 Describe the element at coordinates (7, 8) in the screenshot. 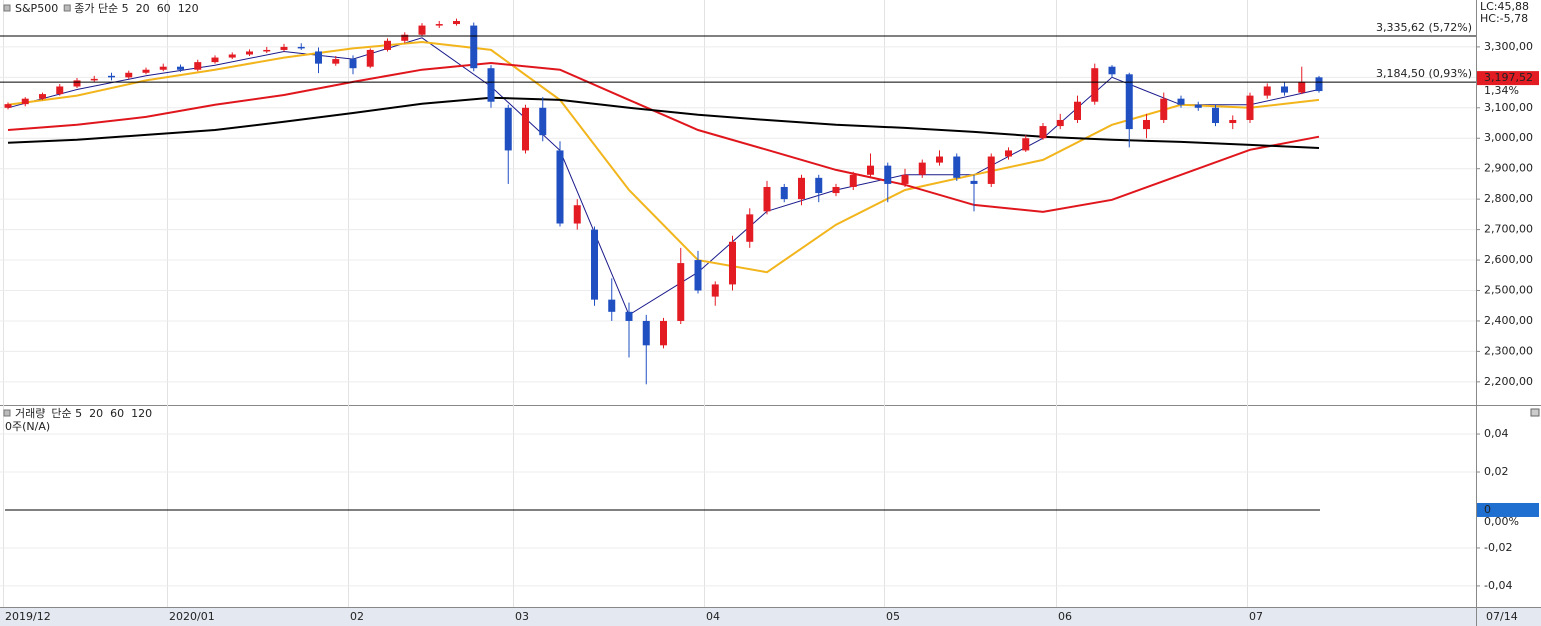

I see `legend-icon` at that location.